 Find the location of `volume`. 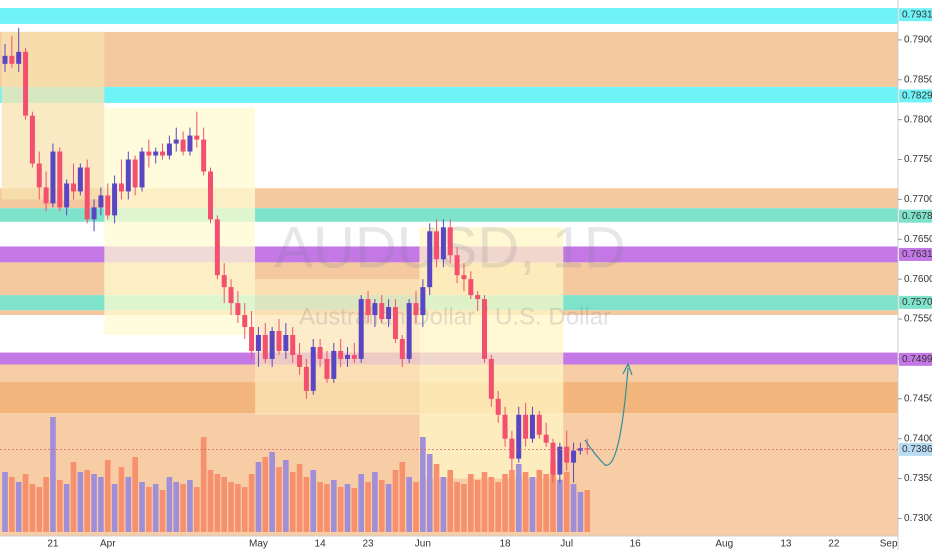

volume is located at coordinates (296, 474).